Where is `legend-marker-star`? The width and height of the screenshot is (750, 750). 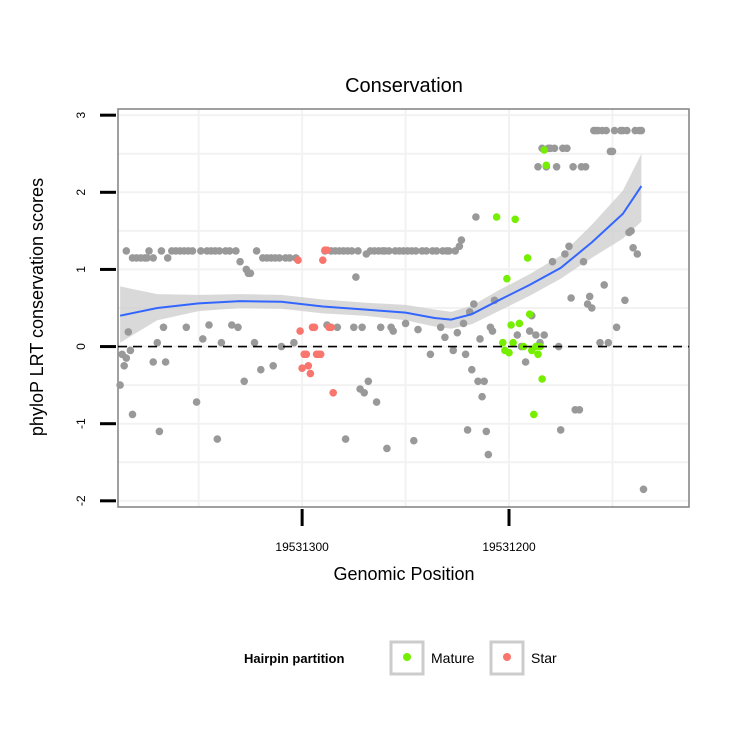
legend-marker-star is located at coordinates (507, 657).